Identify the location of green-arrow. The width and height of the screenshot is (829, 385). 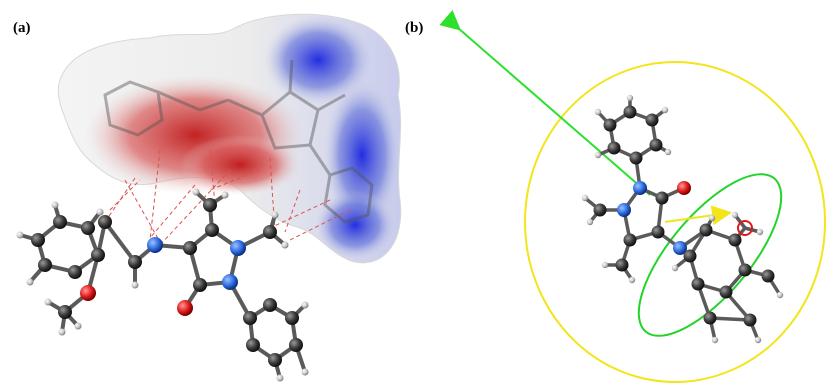
(545, 102).